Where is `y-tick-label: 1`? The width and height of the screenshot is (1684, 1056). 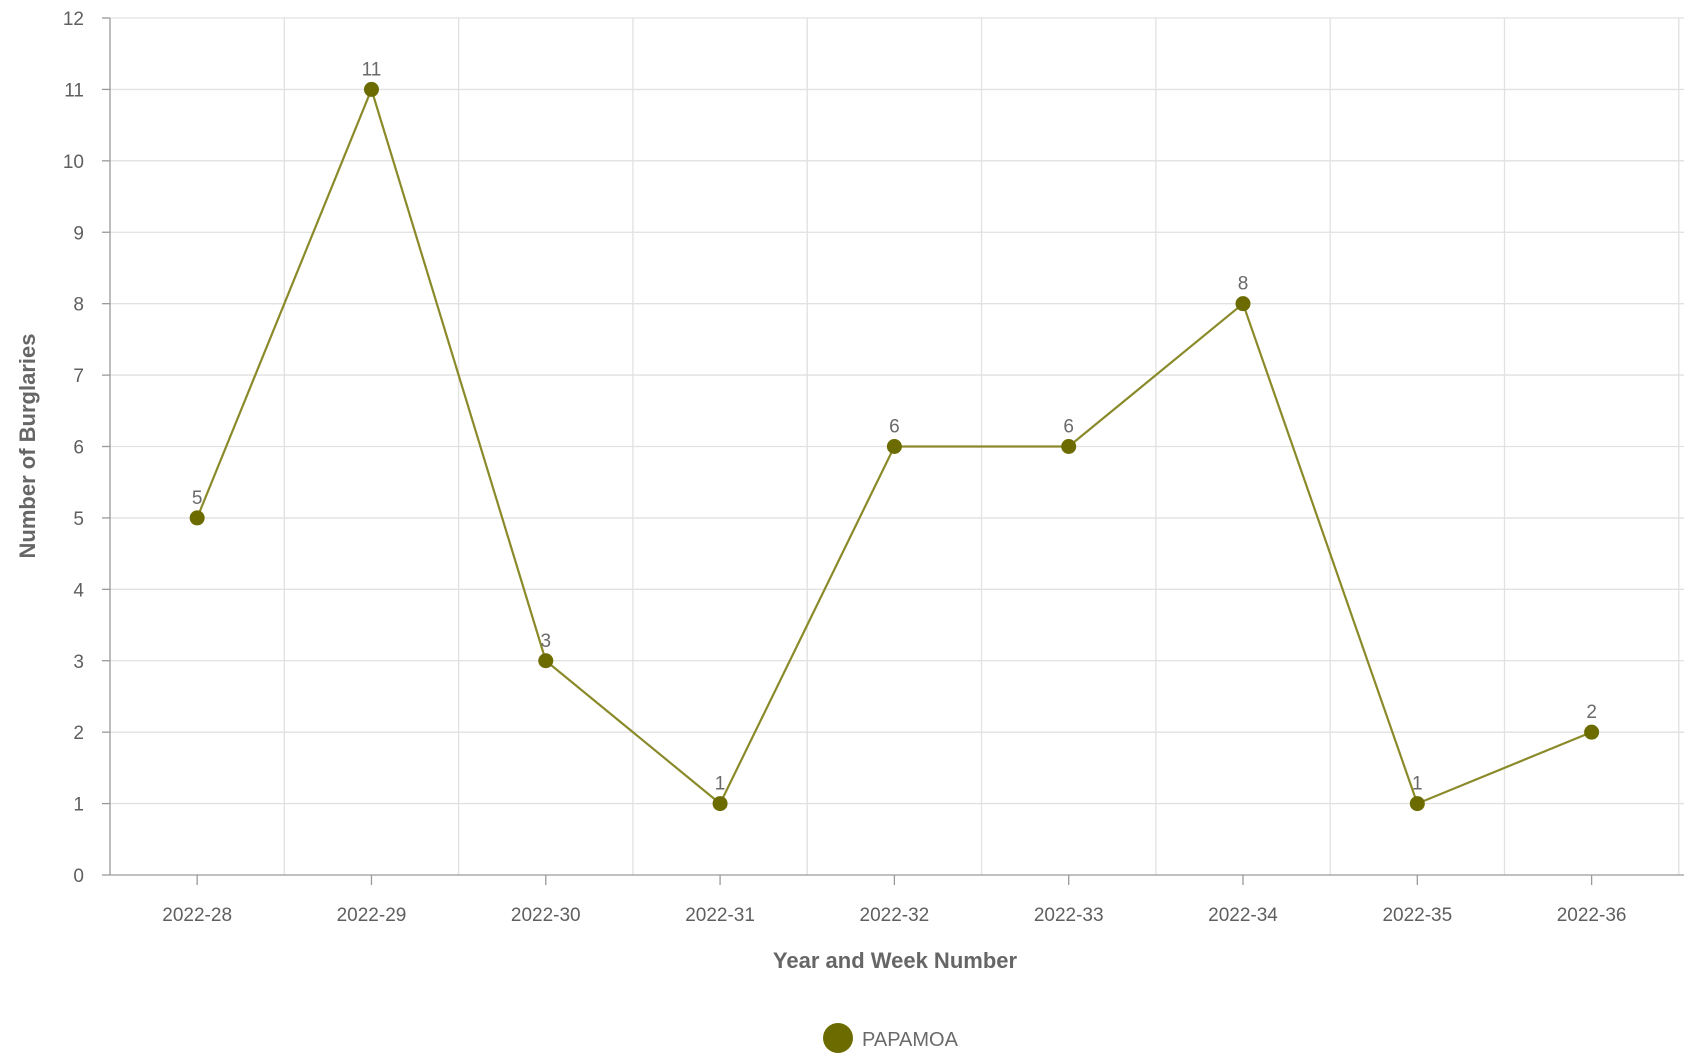
y-tick-label: 1 is located at coordinates (78, 805).